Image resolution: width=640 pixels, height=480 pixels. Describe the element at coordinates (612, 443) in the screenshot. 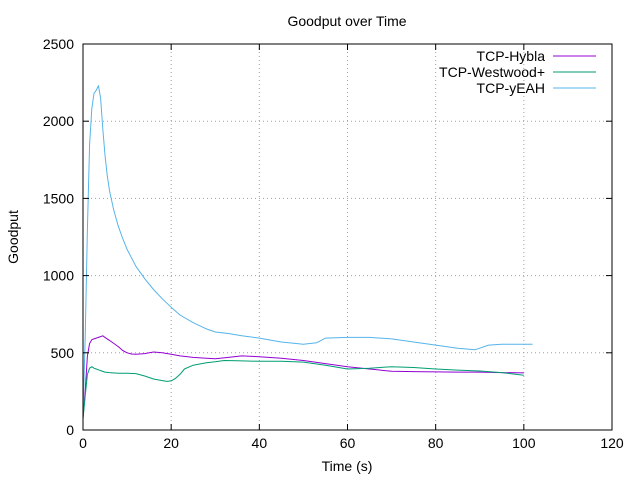

I see `x-tick-label: 120` at that location.